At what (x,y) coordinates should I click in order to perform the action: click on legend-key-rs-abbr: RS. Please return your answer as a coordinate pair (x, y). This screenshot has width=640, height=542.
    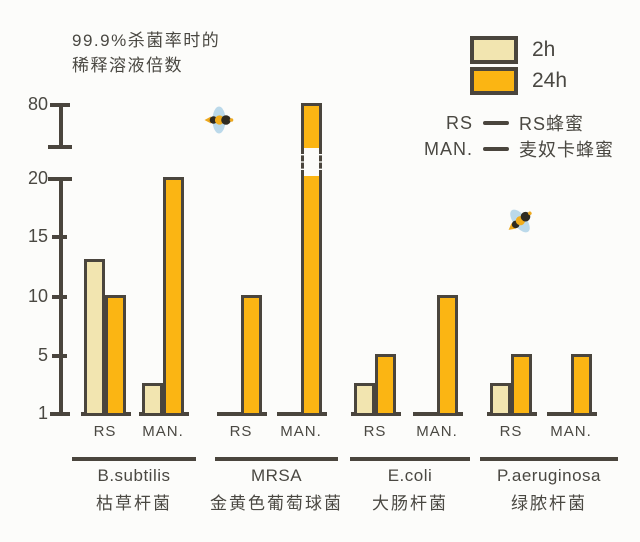
    Looking at the image, I should click on (459, 122).